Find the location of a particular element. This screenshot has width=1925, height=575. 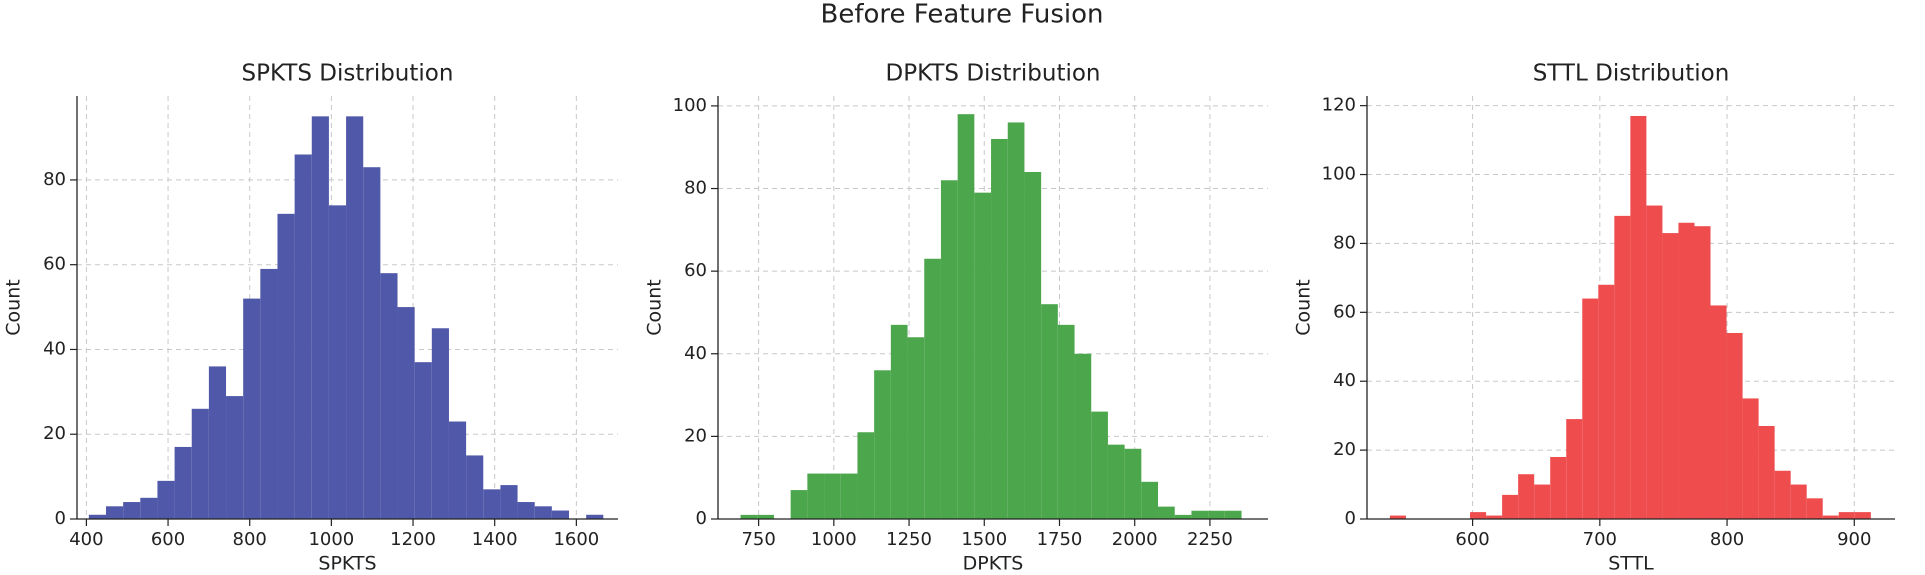

x-tick-label: 2000 is located at coordinates (1135, 539).